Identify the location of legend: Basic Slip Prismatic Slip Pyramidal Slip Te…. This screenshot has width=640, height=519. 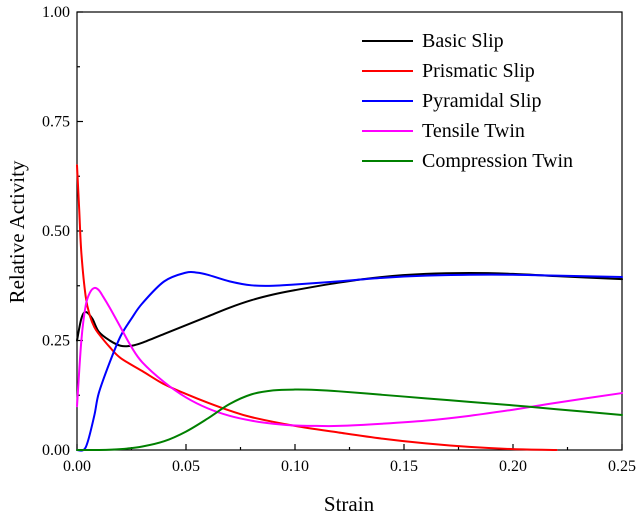
(467, 101).